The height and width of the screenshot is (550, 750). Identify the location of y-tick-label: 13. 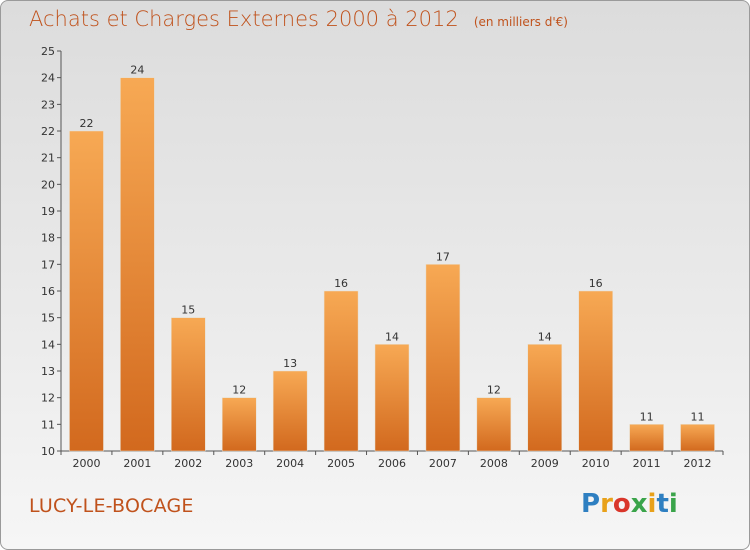
(48, 371).